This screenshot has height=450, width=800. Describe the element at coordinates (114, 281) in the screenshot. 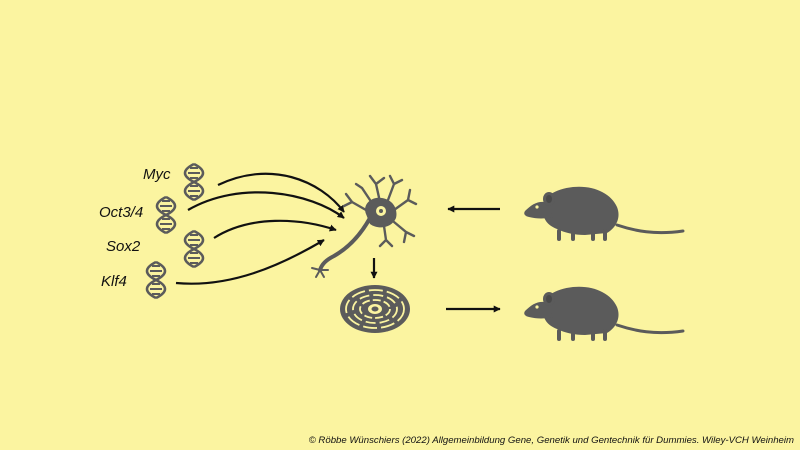

I see `gene-label-klf4: Klf4` at that location.